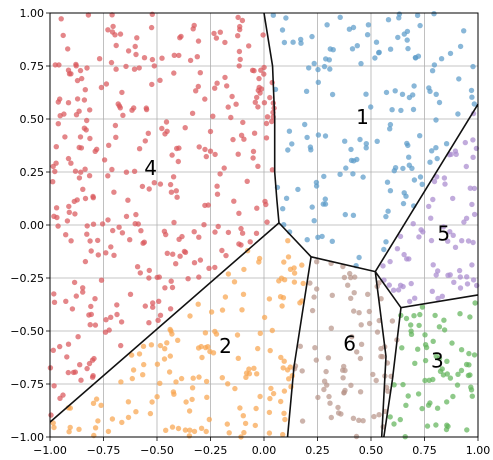 The image size is (493, 460). I want to click on region-label: 5, so click(443, 233).